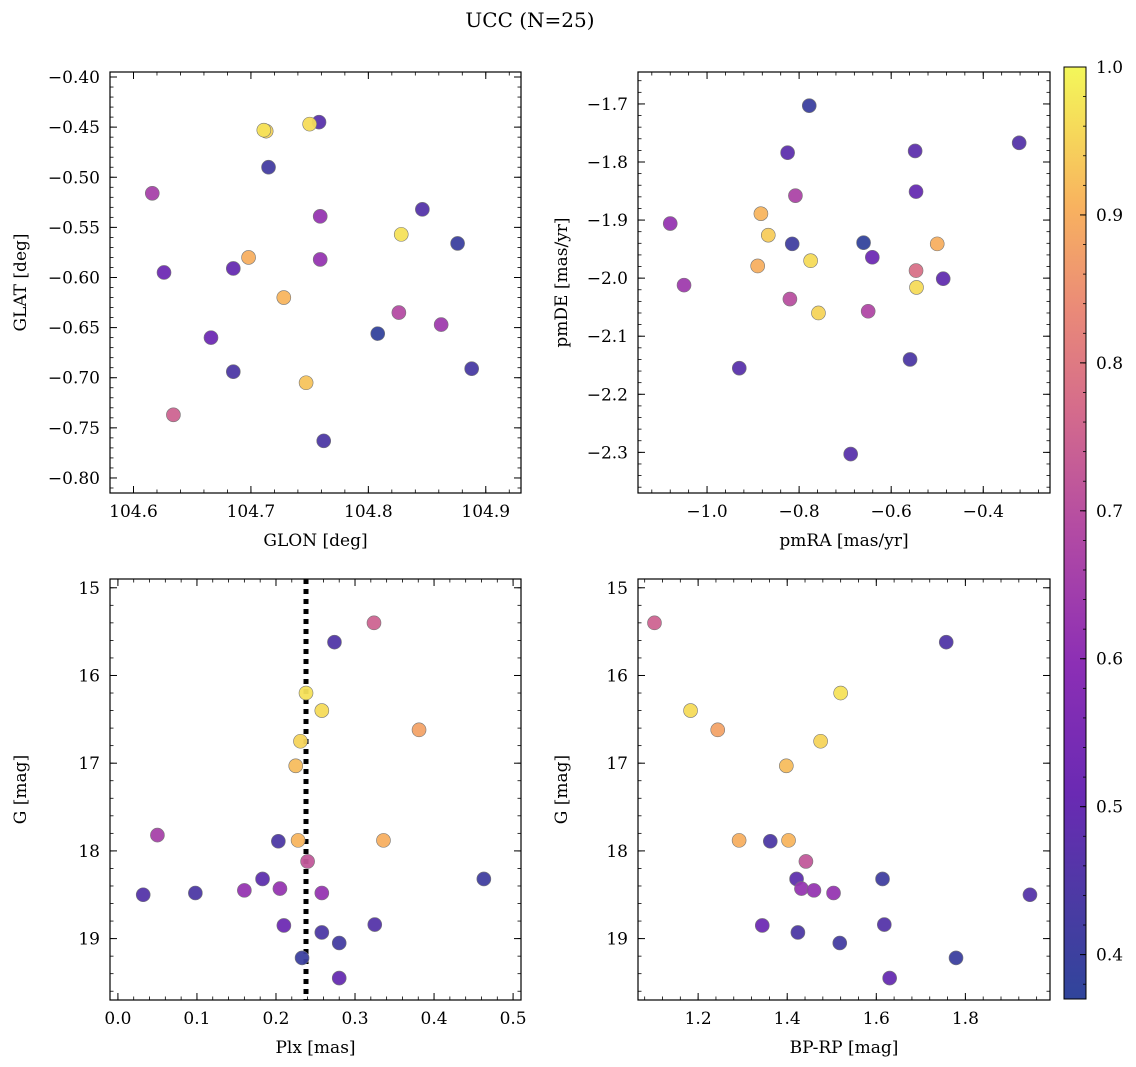 The height and width of the screenshot is (1067, 1136). I want to click on x-tick-label: −0.8, so click(798, 512).